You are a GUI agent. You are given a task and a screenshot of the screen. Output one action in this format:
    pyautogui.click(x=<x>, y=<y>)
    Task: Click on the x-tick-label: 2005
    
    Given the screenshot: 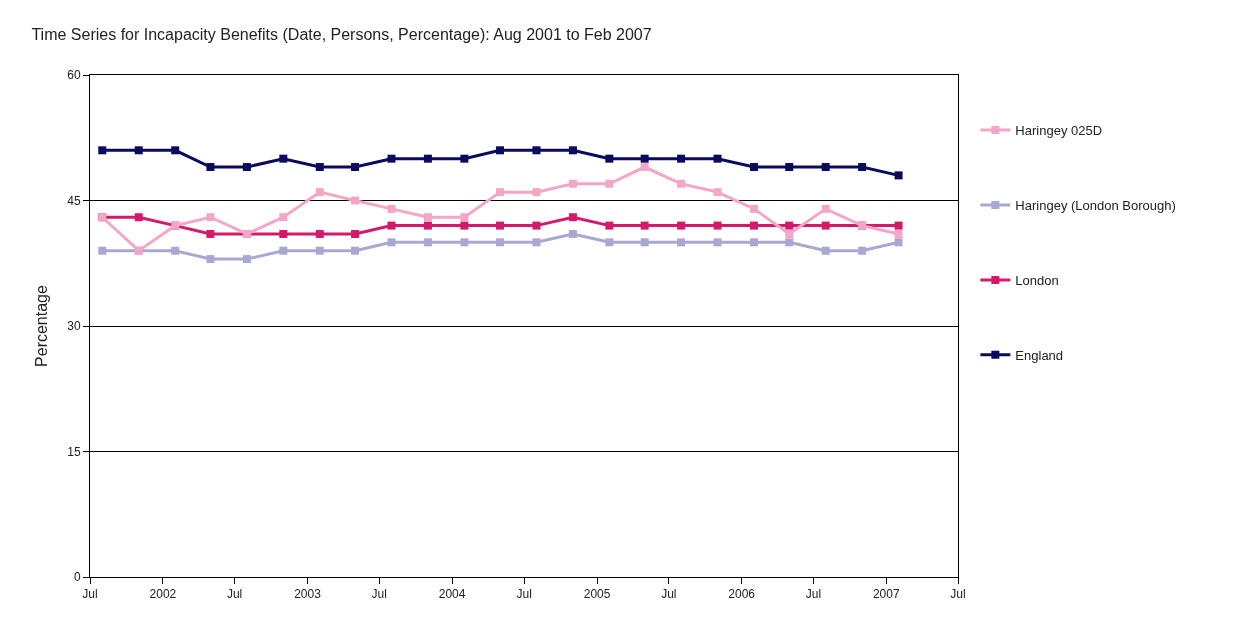 What is the action you would take?
    pyautogui.click(x=597, y=594)
    